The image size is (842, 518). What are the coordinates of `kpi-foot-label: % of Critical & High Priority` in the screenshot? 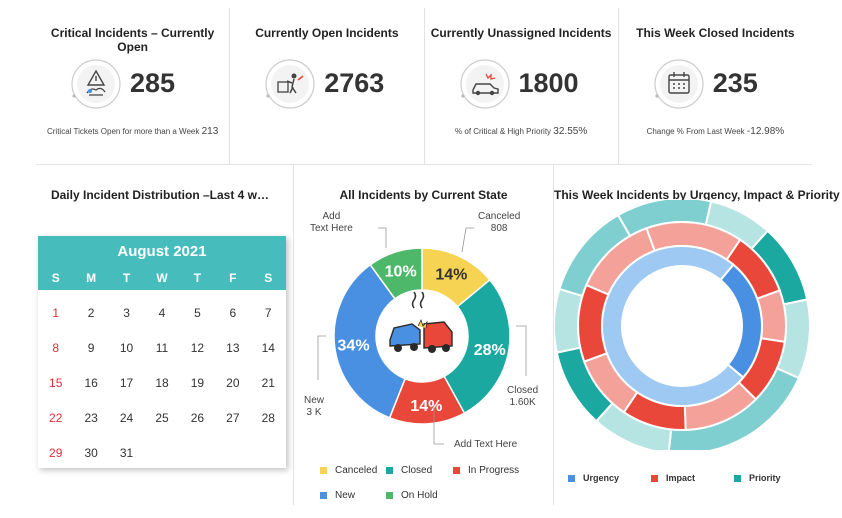 It's located at (503, 131).